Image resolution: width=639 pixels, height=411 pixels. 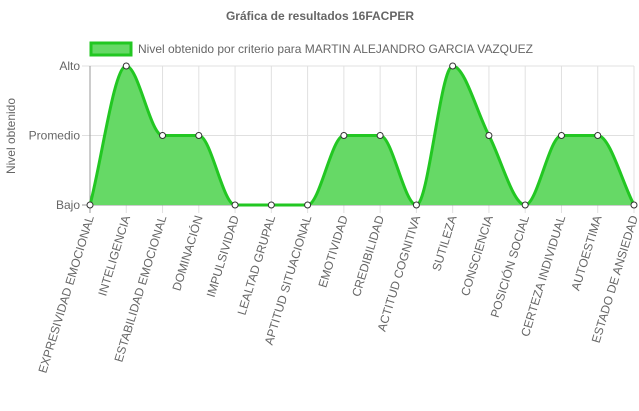 I want to click on y-tick-label: Promedio, so click(x=55, y=136).